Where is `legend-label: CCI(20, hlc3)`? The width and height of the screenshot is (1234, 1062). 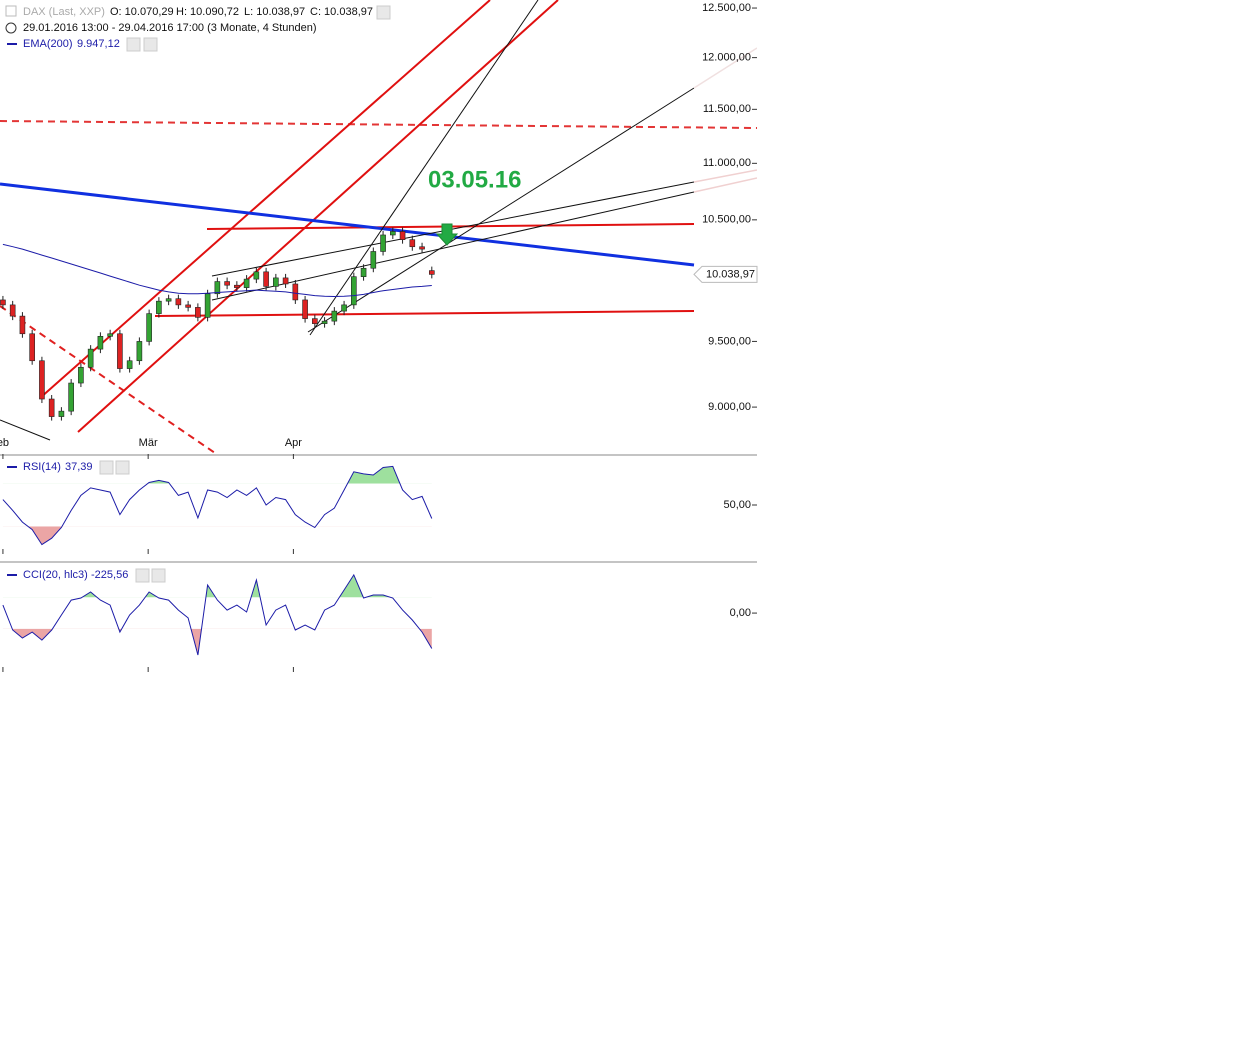
legend-label: CCI(20, hlc3) is located at coordinates (55, 575).